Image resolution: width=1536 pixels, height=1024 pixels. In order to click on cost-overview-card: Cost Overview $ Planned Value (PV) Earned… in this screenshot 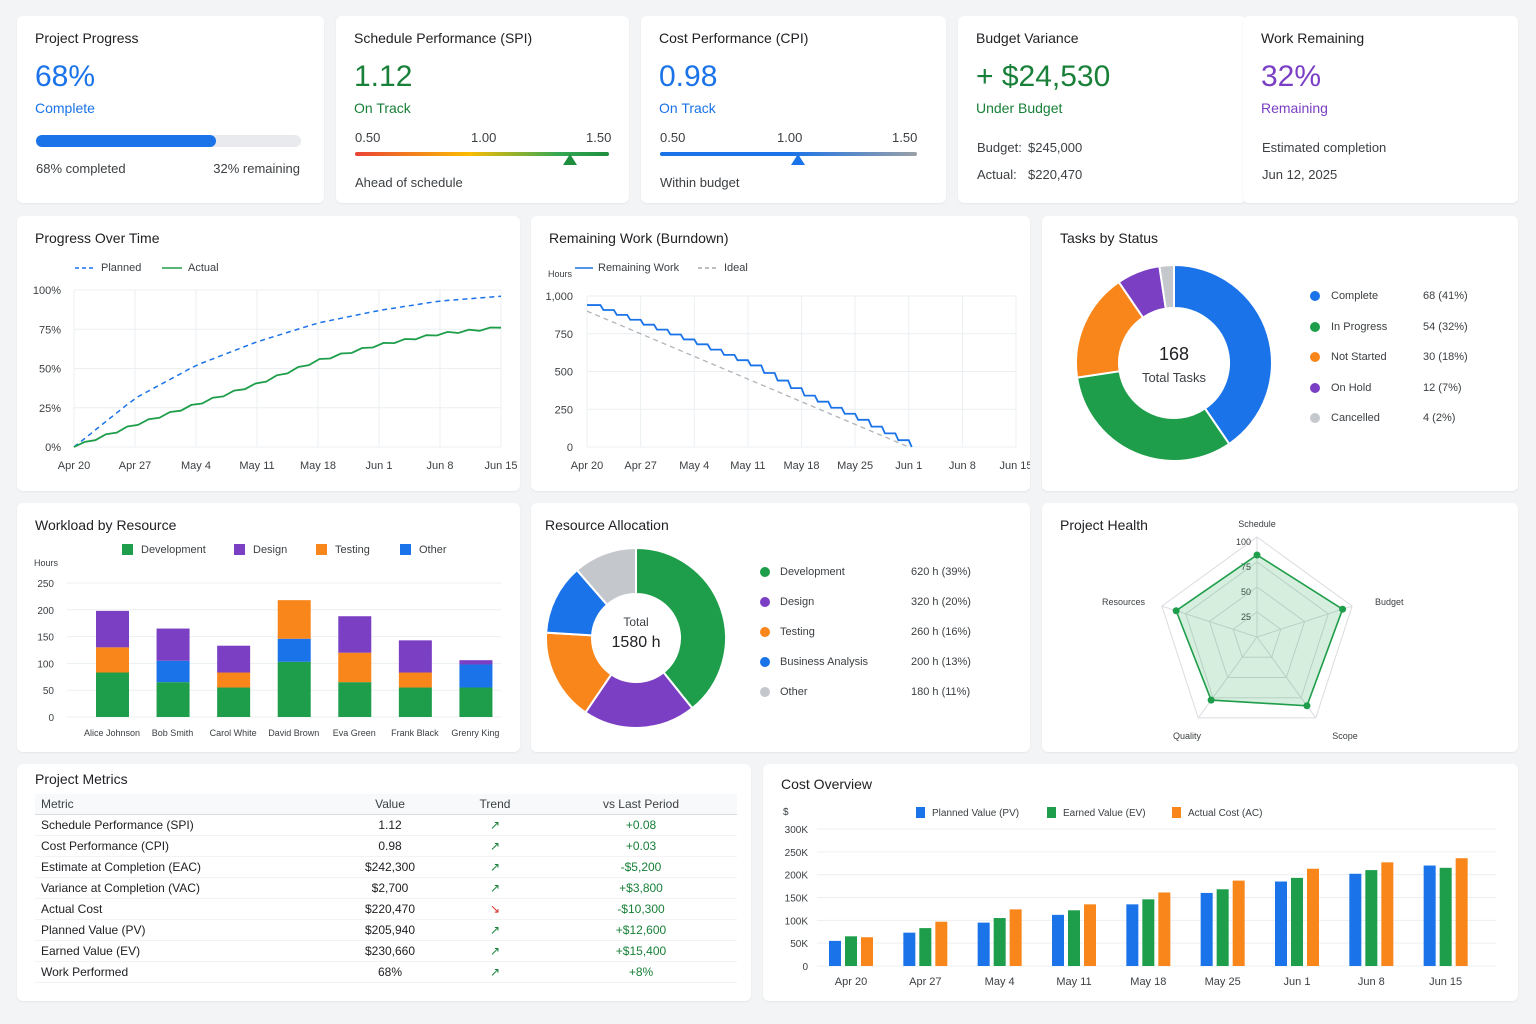, I will do `click(1140, 882)`.